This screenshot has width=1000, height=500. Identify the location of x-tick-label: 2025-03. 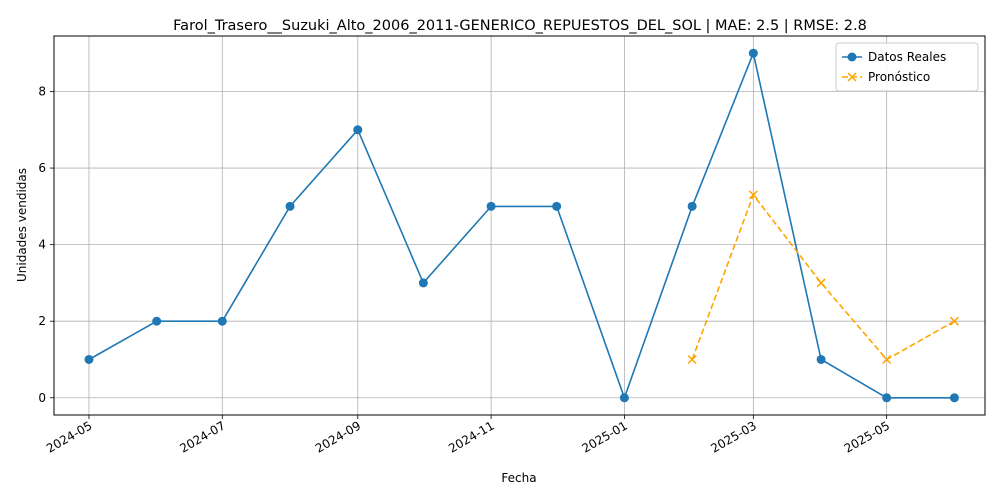
(733, 436).